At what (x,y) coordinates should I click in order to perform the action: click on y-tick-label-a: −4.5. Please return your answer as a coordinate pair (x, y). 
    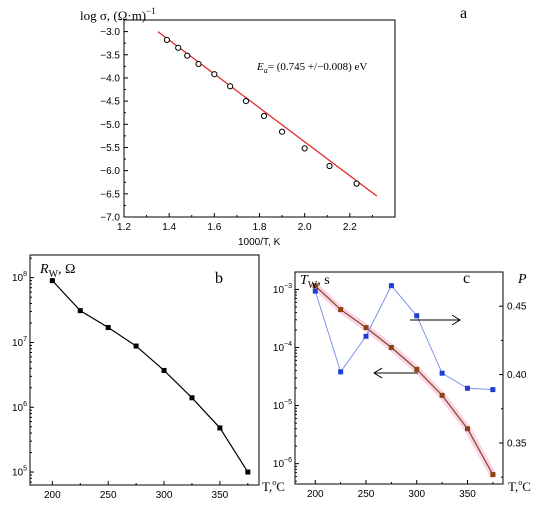
    Looking at the image, I should click on (110, 102).